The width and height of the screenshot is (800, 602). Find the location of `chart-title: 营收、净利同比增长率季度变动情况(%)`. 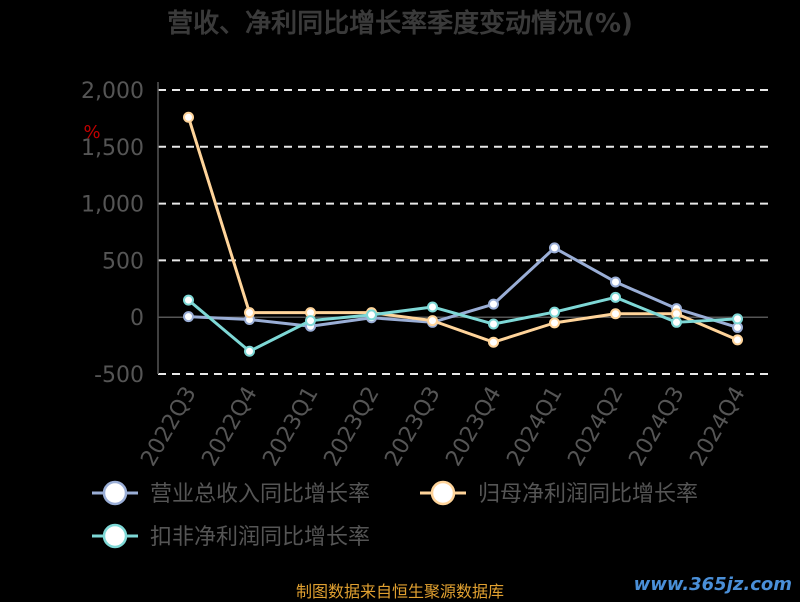

chart-title: 营收、净利同比增长率季度变动情况(%) is located at coordinates (400, 23).